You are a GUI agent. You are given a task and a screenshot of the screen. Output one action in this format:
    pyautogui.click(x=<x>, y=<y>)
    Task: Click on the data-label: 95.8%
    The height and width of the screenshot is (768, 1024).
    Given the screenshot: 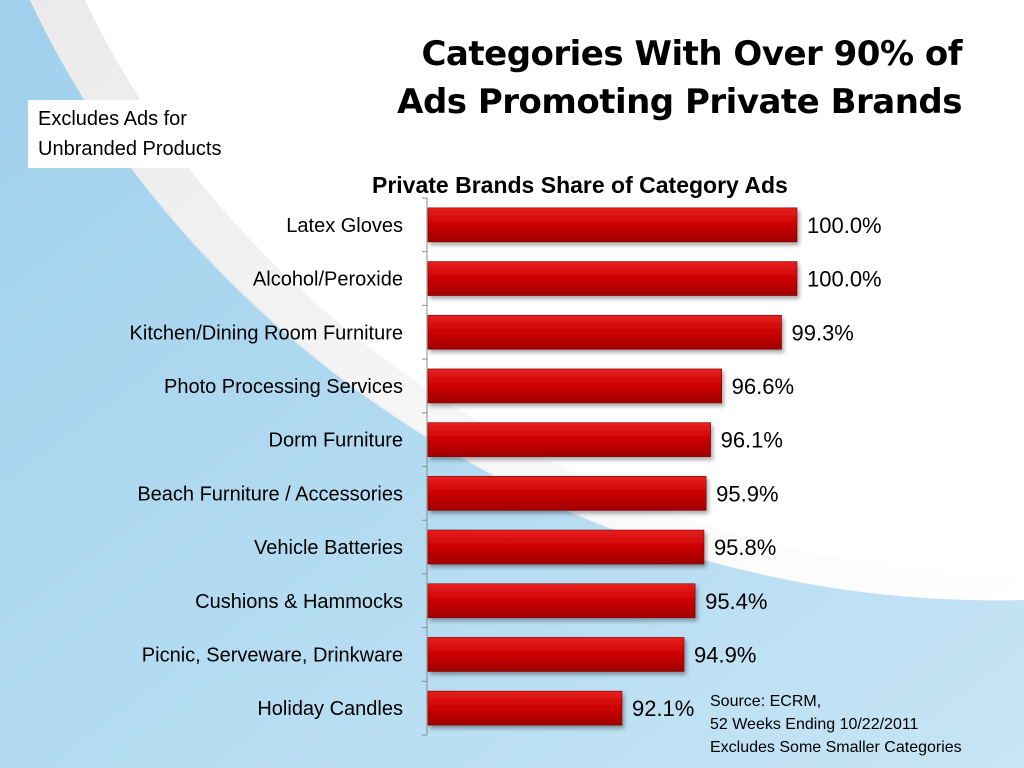 What is the action you would take?
    pyautogui.click(x=745, y=547)
    